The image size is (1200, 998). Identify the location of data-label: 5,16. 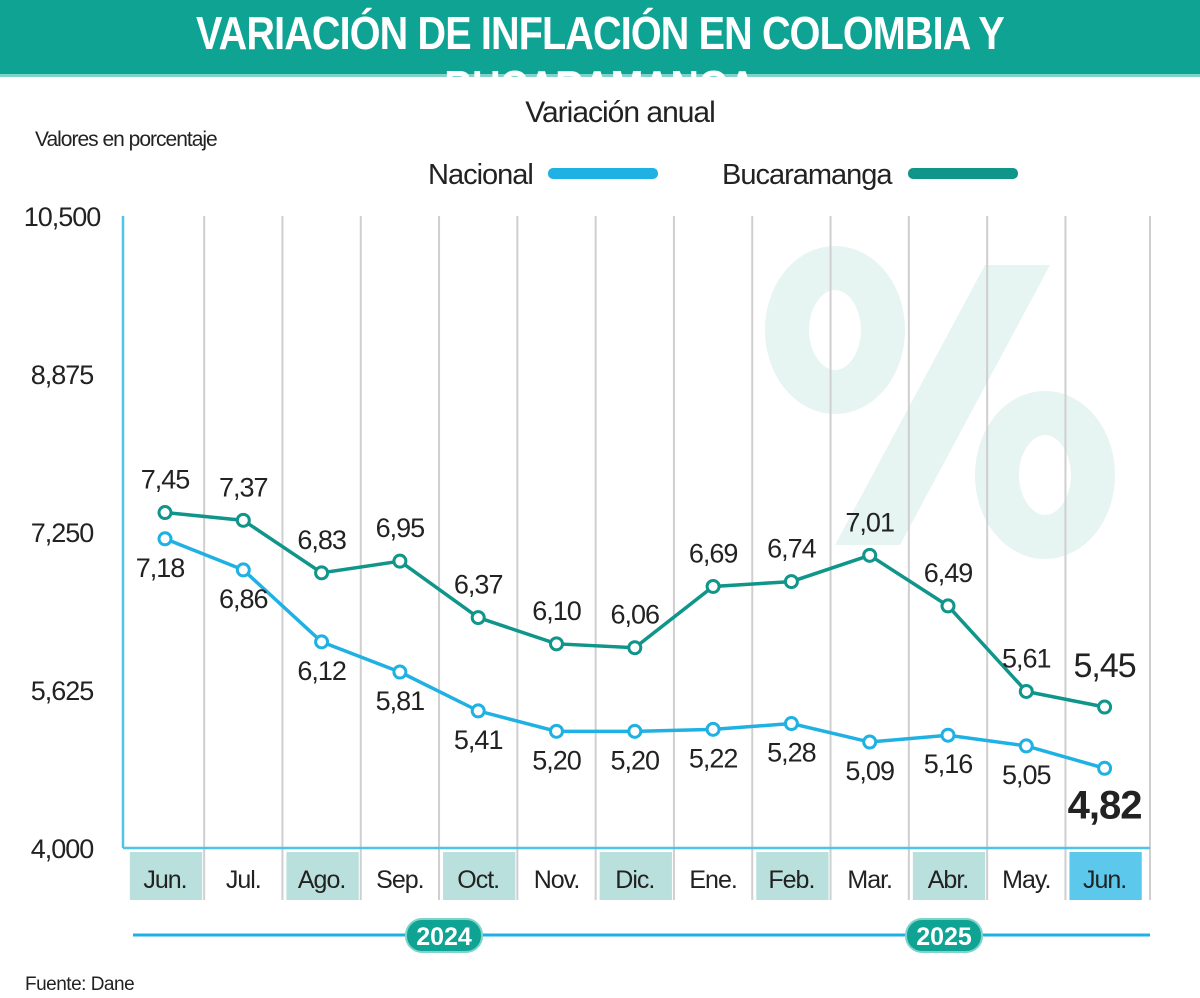
(948, 764).